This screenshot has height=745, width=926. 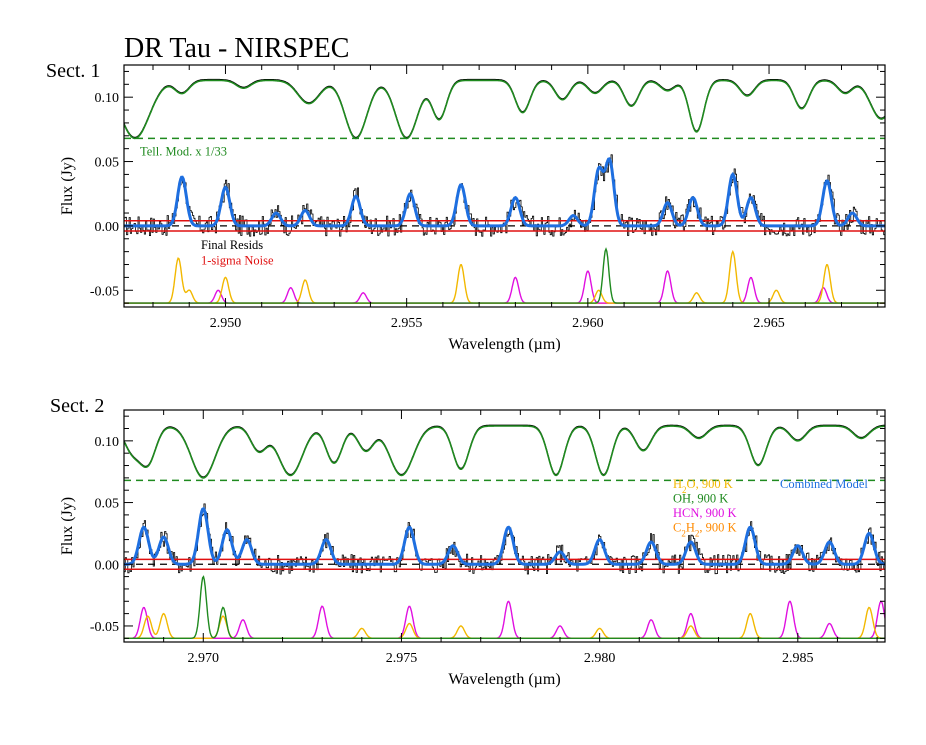 I want to click on combined-model-label: Combined Model, so click(x=824, y=484).